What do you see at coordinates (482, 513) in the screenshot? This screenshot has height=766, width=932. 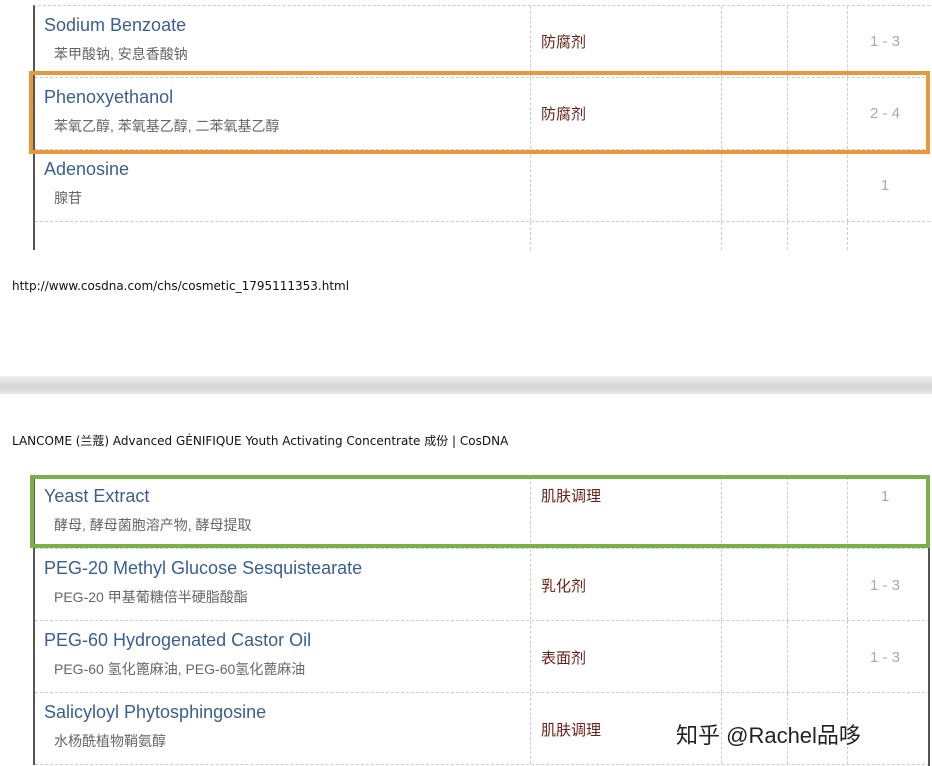 I see `table-row: Yeast Extract 酵母, 酵母菌胞溶产物, 酵母提取 肌肤调理 1` at bounding box center [482, 513].